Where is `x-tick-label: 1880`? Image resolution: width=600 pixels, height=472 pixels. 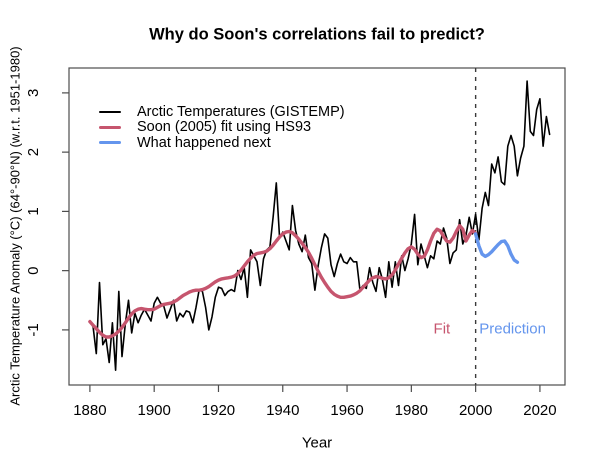
x-tick-label: 1880 is located at coordinates (89, 410).